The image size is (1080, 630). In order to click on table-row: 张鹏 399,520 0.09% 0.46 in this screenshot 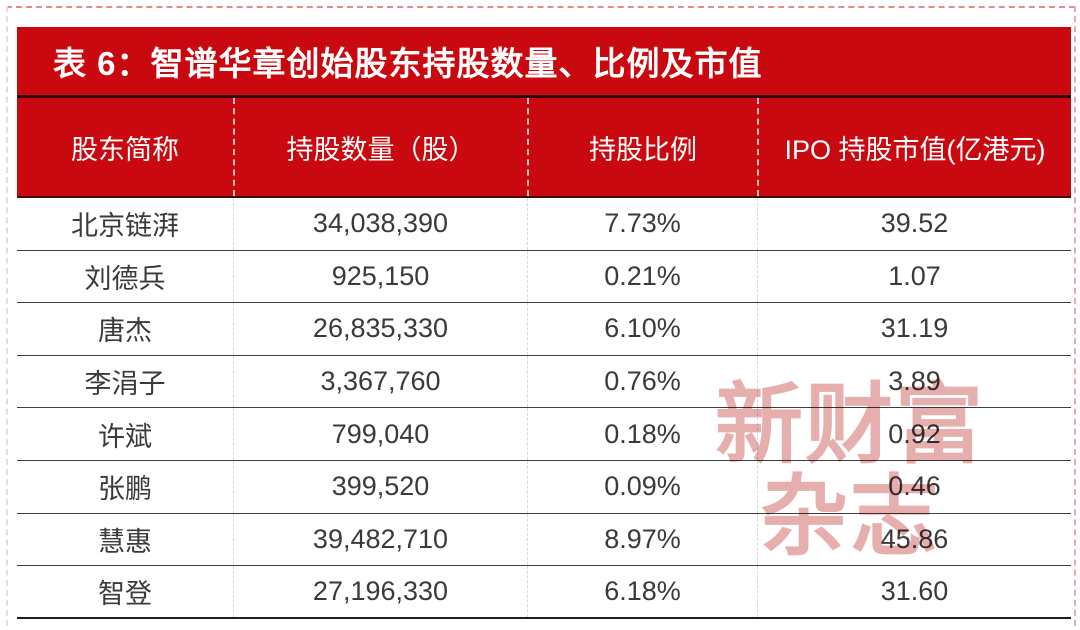, I will do `click(544, 487)`.